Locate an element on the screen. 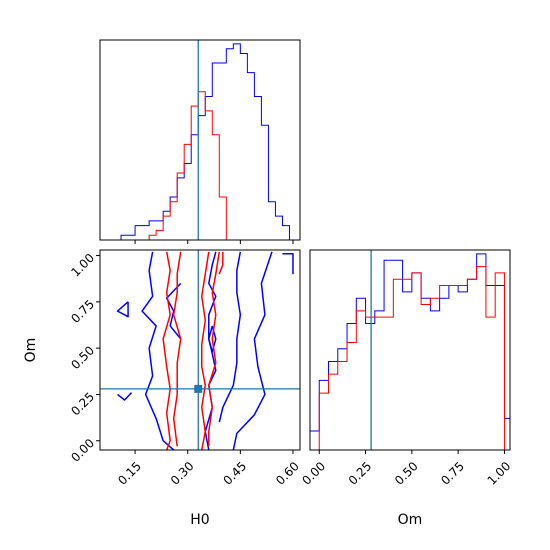  x-tick-label: 0.15 is located at coordinates (129, 473).